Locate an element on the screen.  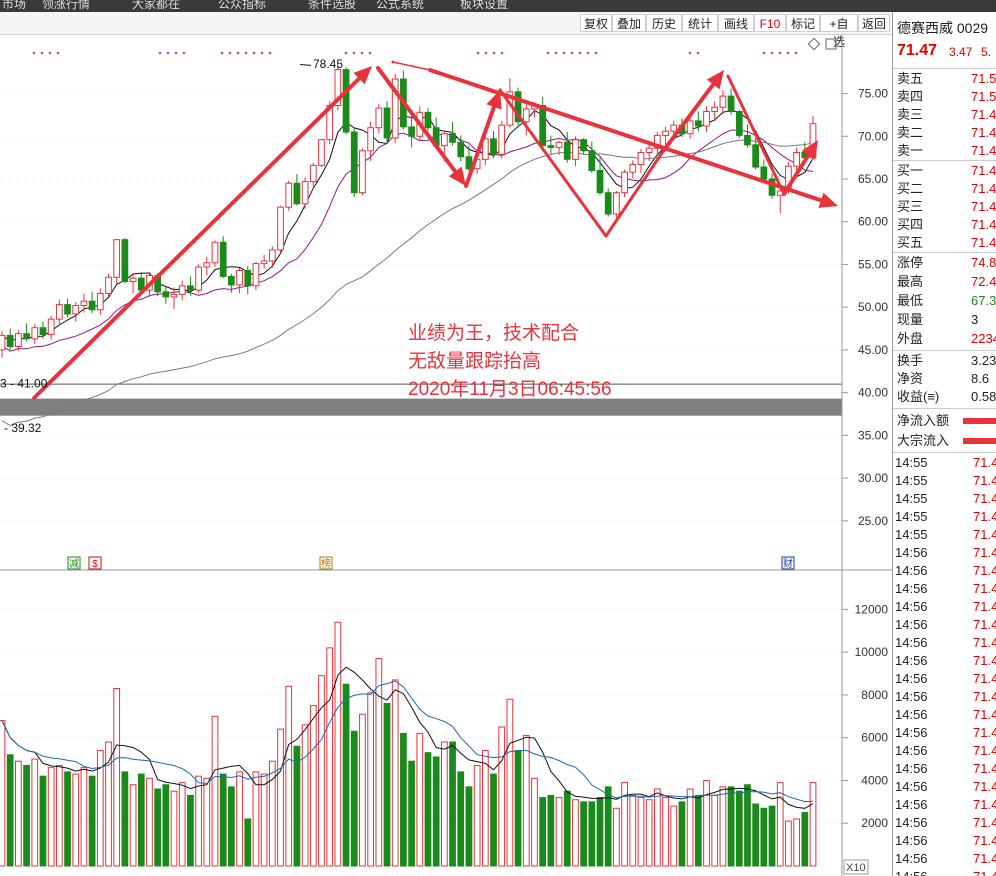
quote-row-value: 3 is located at coordinates (975, 319).